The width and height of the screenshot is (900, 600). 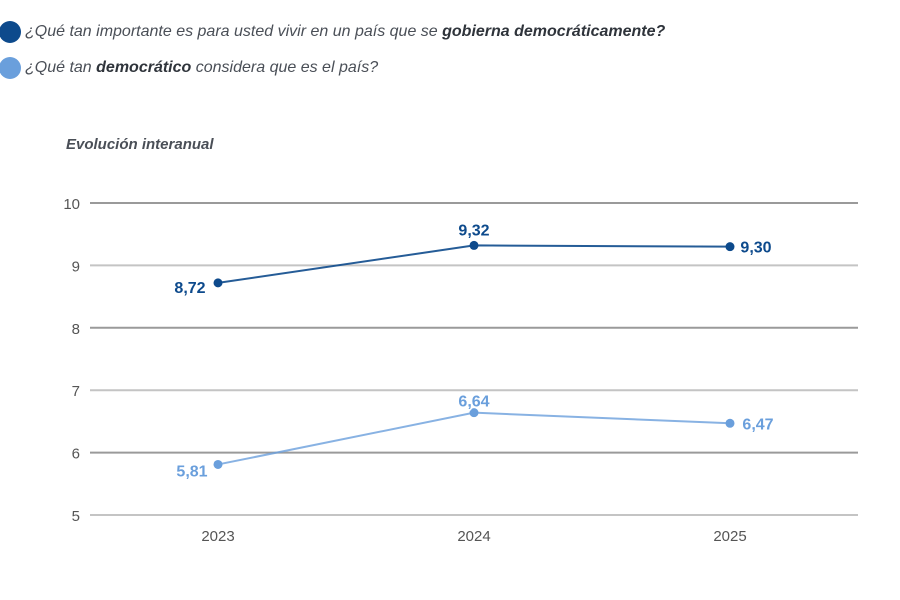 What do you see at coordinates (71, 204) in the screenshot?
I see `y-tick-label: 10` at bounding box center [71, 204].